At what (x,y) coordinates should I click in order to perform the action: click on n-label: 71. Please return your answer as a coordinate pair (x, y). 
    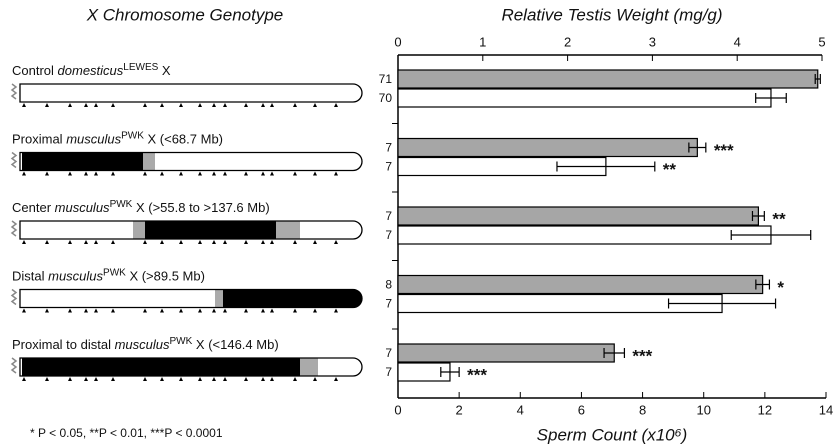
    Looking at the image, I should click on (386, 79).